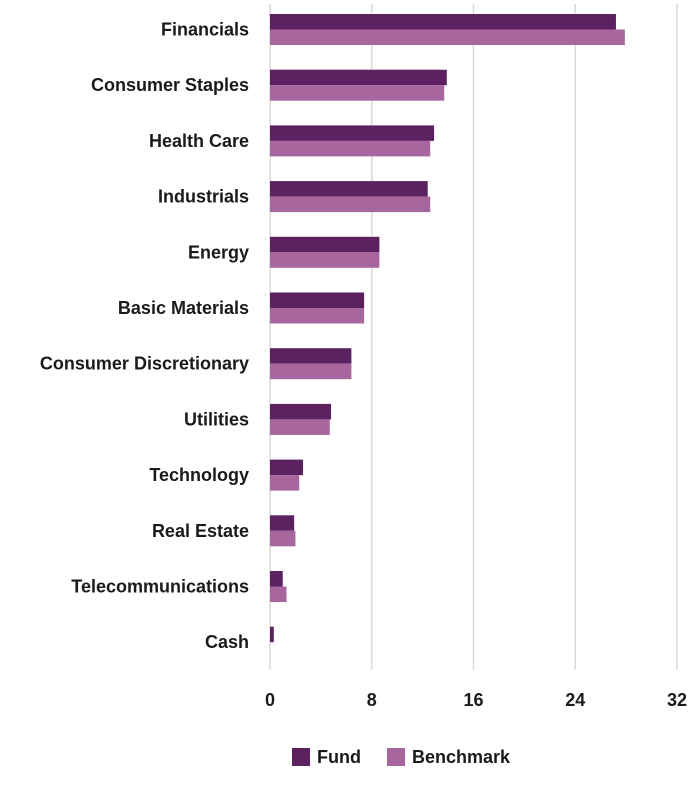 Image resolution: width=689 pixels, height=796 pixels. Describe the element at coordinates (205, 30) in the screenshot. I see `category-label: Financials` at that location.